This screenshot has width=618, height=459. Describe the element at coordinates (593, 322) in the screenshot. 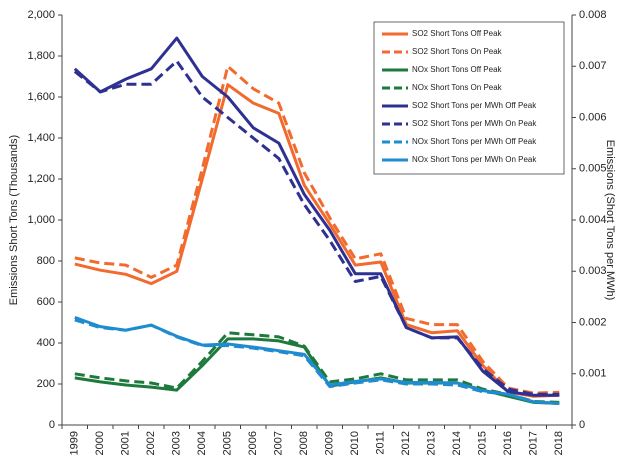

I see `y2-tick-label: 0.002` at that location.